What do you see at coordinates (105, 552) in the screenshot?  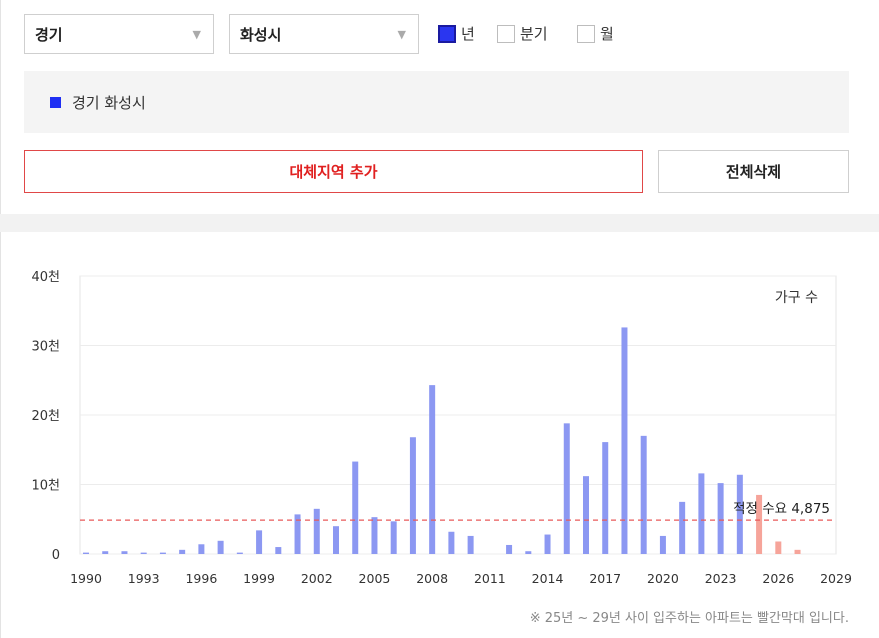 I see `bar-1991` at bounding box center [105, 552].